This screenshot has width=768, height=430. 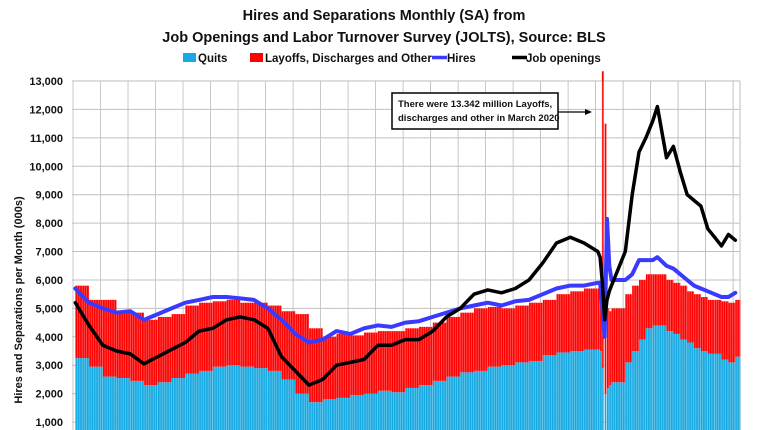 What do you see at coordinates (46, 167) in the screenshot?
I see `y-tick-label: 10,000` at bounding box center [46, 167].